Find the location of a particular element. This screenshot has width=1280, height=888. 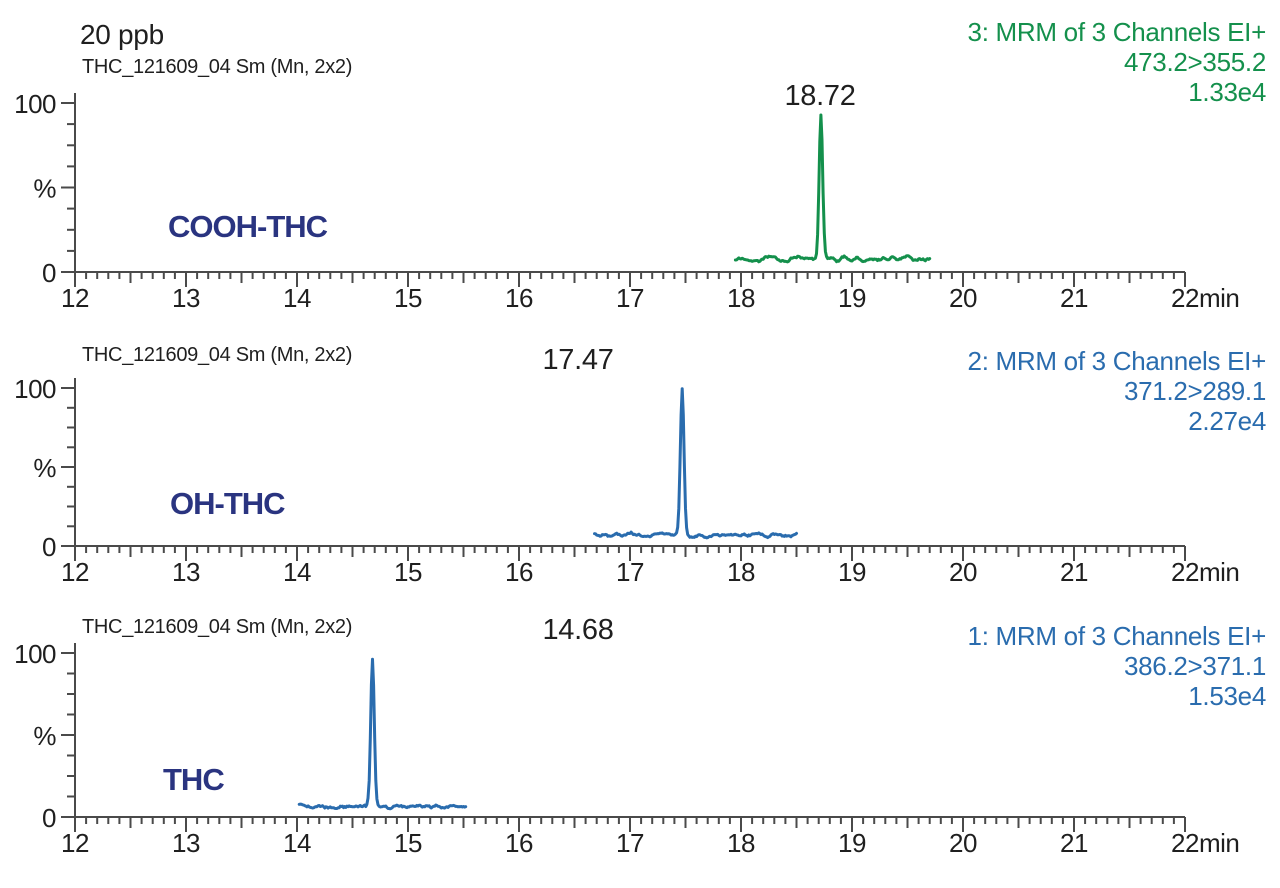

trace-THC is located at coordinates (382, 734).